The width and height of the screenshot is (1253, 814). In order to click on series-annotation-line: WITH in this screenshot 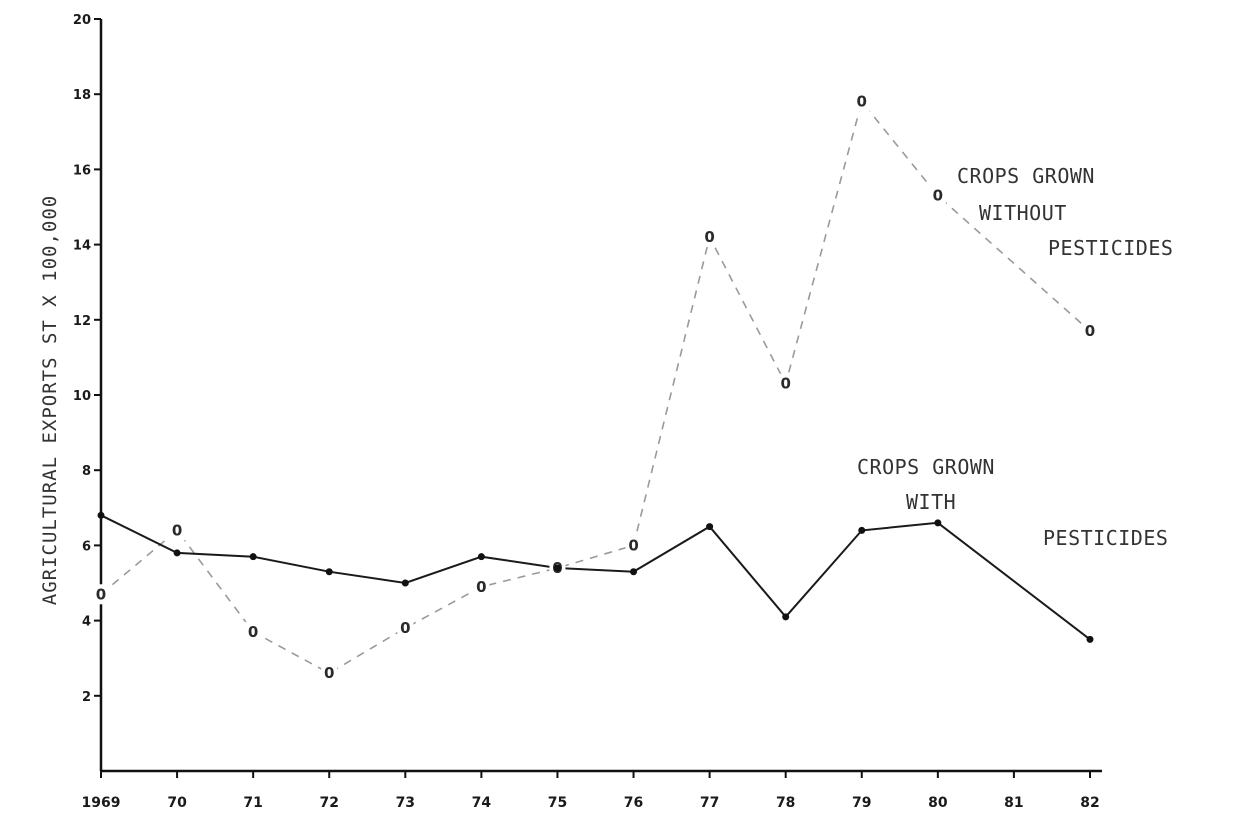, I will do `click(931, 502)`.